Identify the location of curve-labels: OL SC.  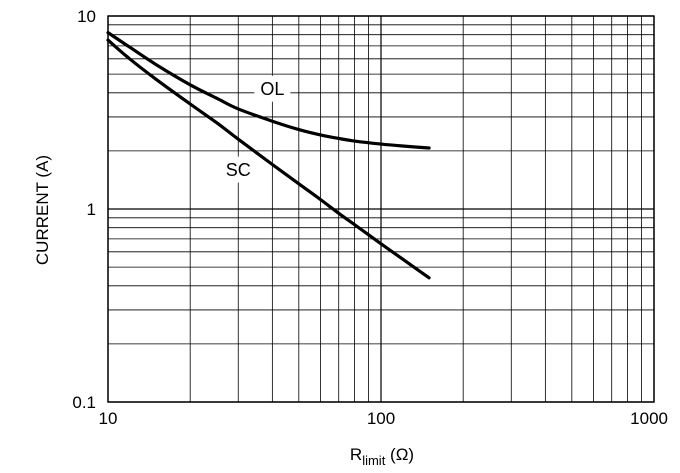
(255, 129).